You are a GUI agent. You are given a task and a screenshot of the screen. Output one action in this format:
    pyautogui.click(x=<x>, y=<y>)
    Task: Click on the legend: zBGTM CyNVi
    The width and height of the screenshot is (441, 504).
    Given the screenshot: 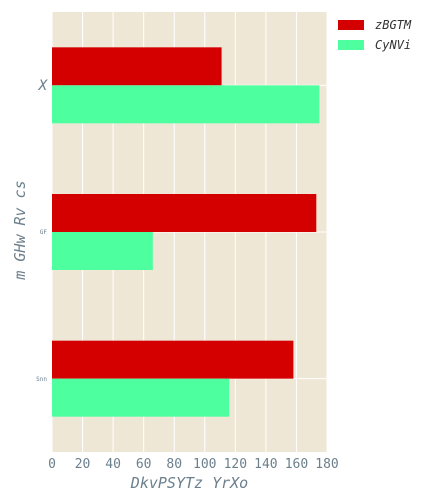 What is the action you would take?
    pyautogui.click(x=375, y=35)
    